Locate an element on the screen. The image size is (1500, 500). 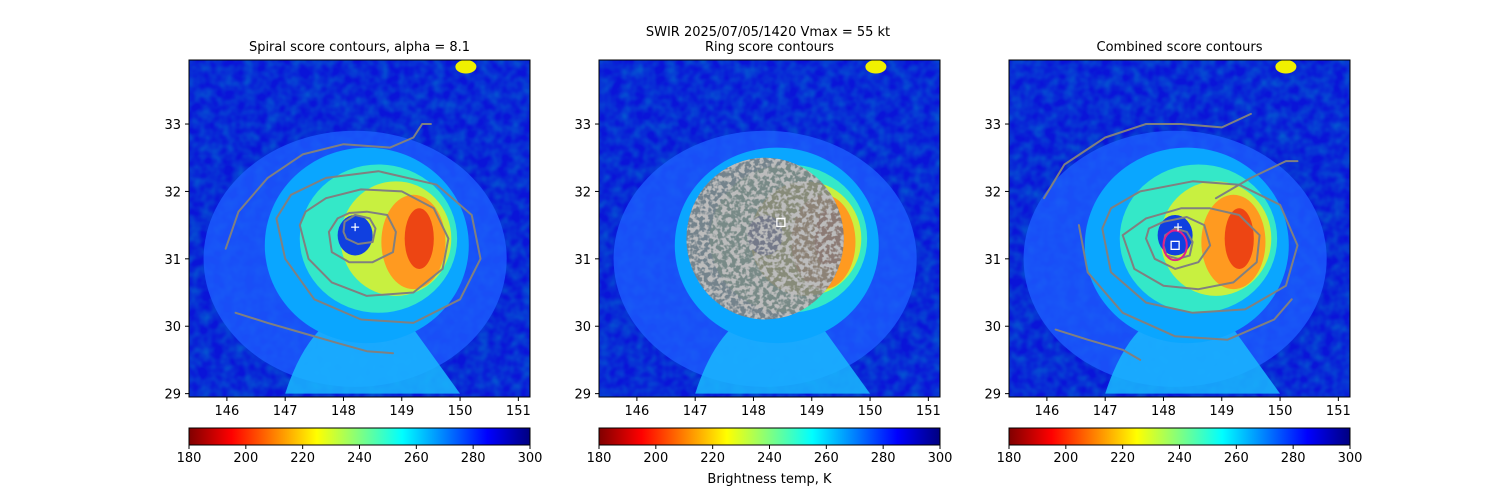
center-contour is located at coordinates (1175, 245).